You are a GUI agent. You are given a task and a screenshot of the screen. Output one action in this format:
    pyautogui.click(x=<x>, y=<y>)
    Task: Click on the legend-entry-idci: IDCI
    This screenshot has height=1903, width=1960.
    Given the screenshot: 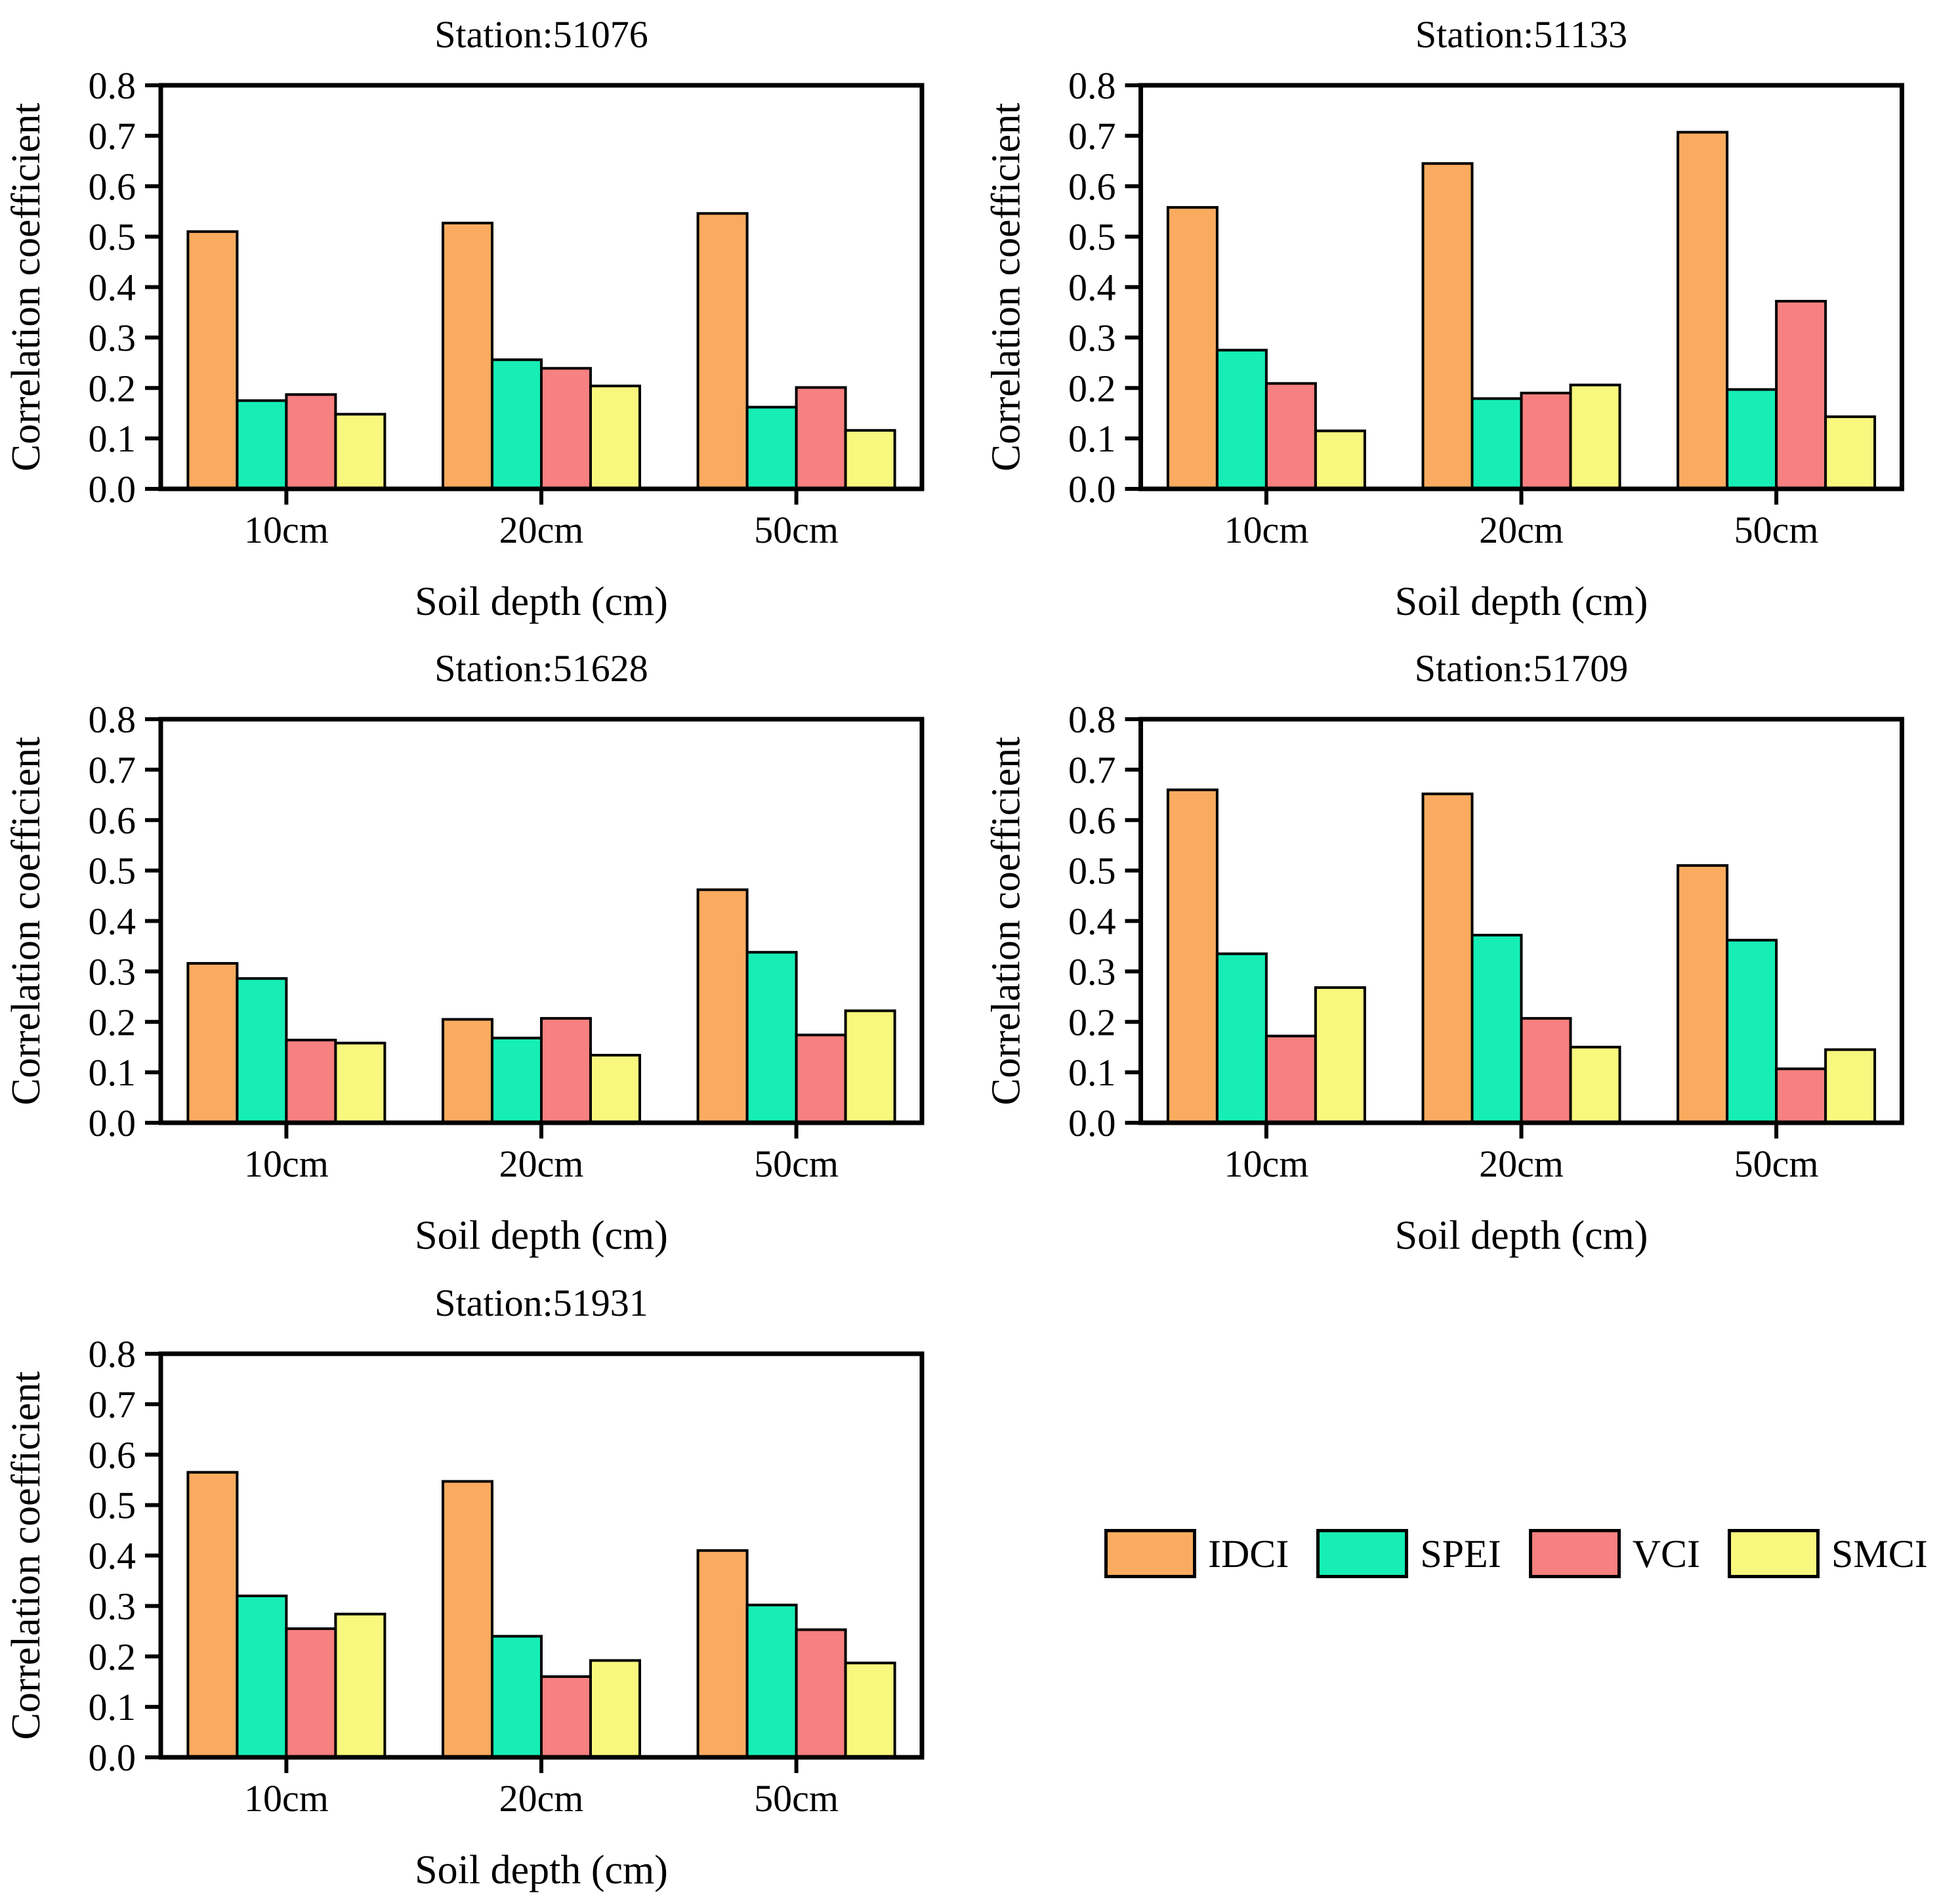 What is the action you would take?
    pyautogui.click(x=1196, y=1553)
    